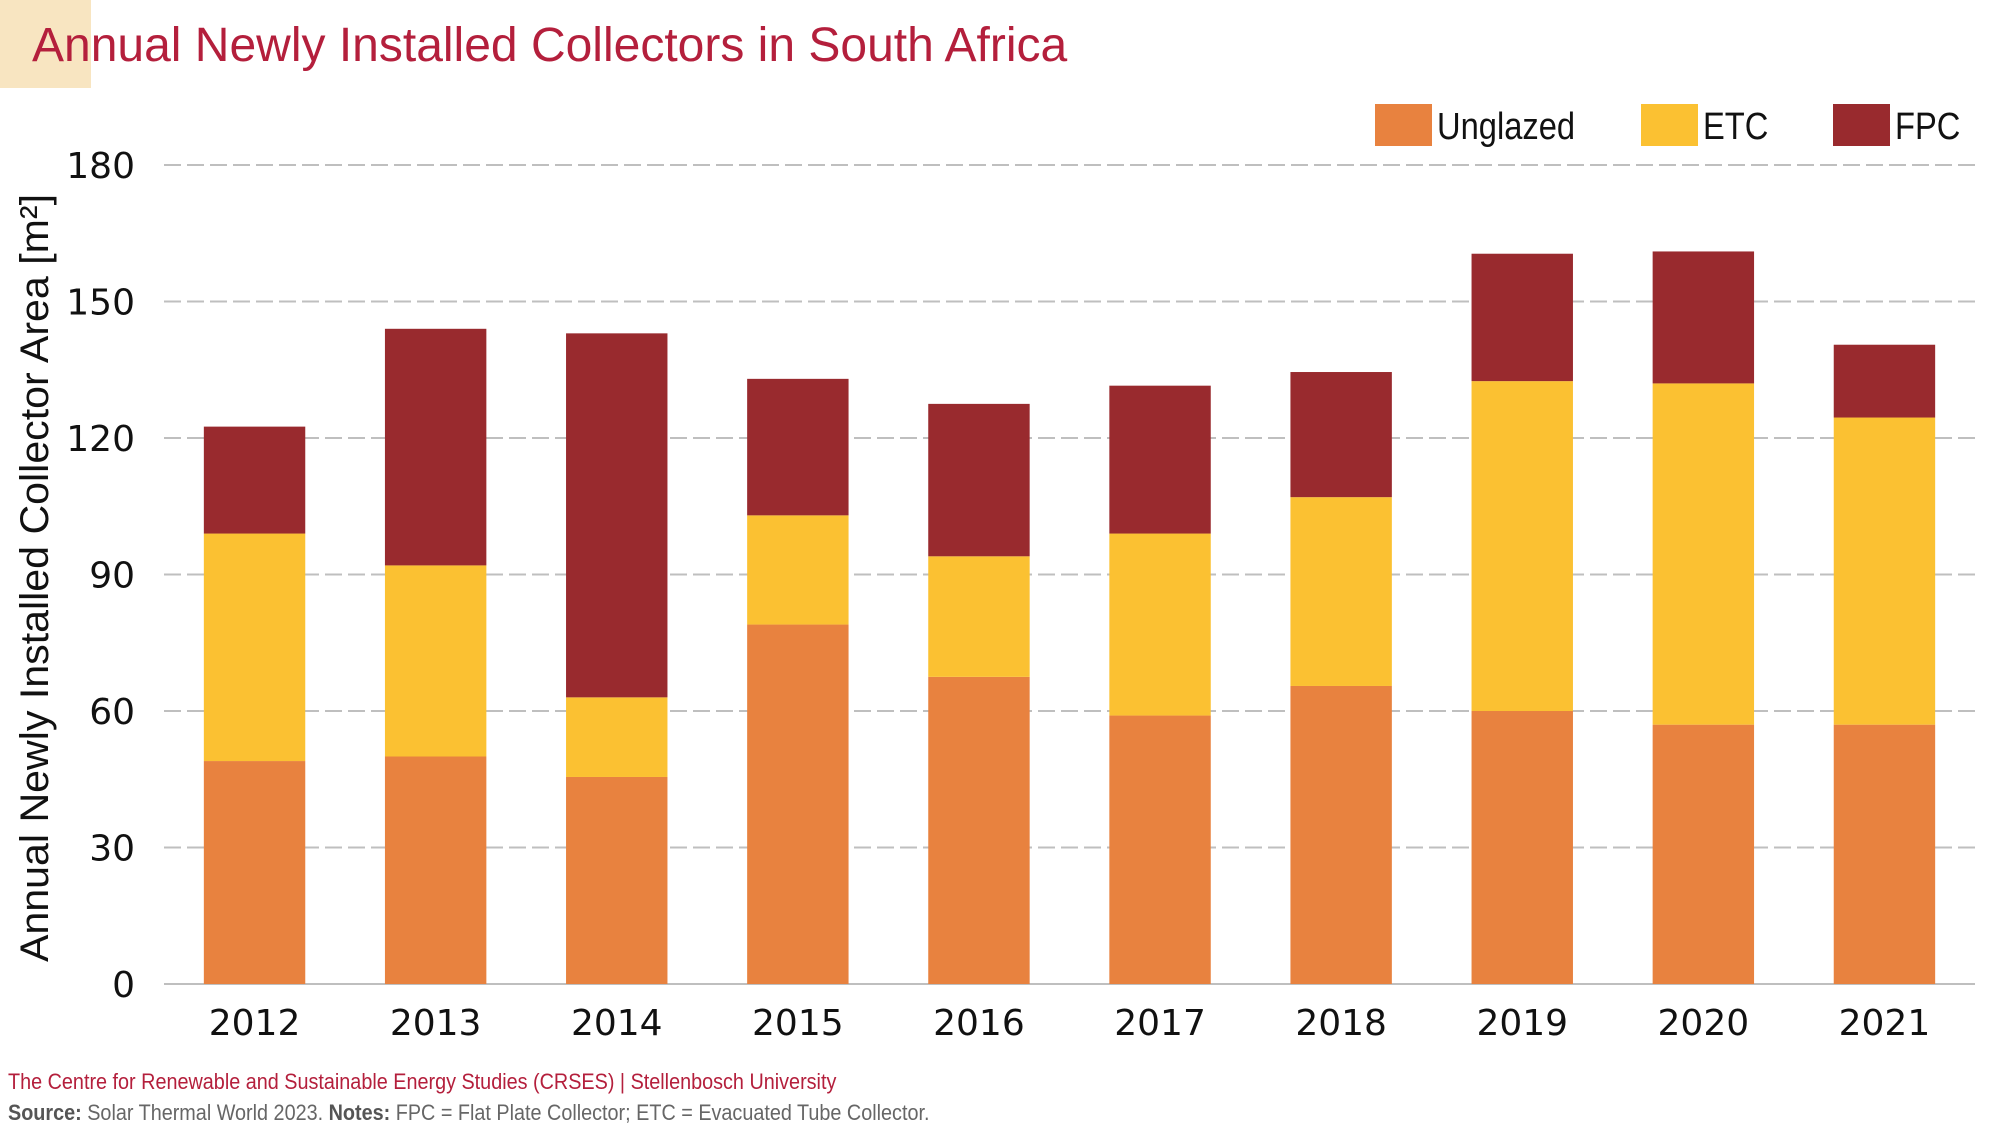 The image size is (1999, 1130). I want to click on y-tick-label: 60, so click(112, 712).